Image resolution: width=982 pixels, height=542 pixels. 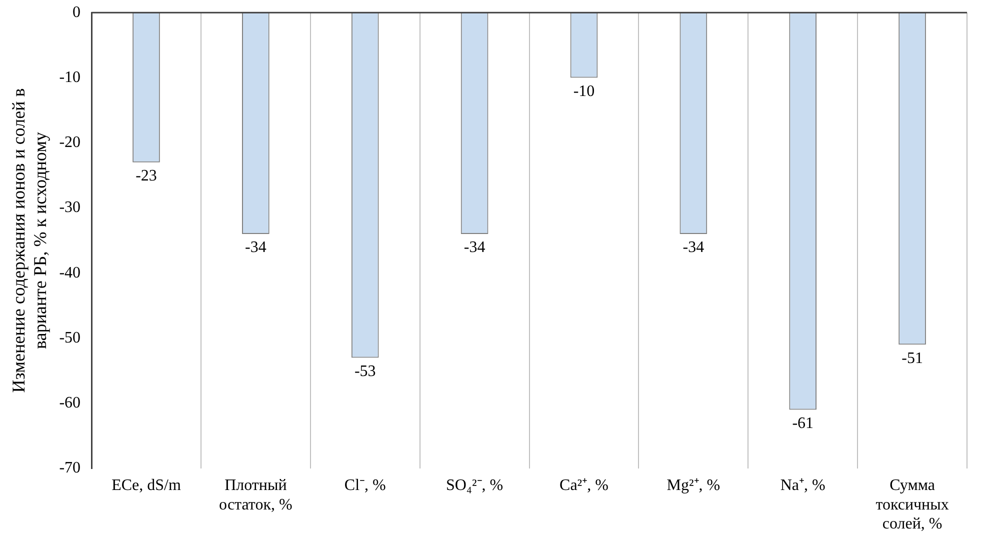 What do you see at coordinates (146, 176) in the screenshot?
I see `data-label: -23` at bounding box center [146, 176].